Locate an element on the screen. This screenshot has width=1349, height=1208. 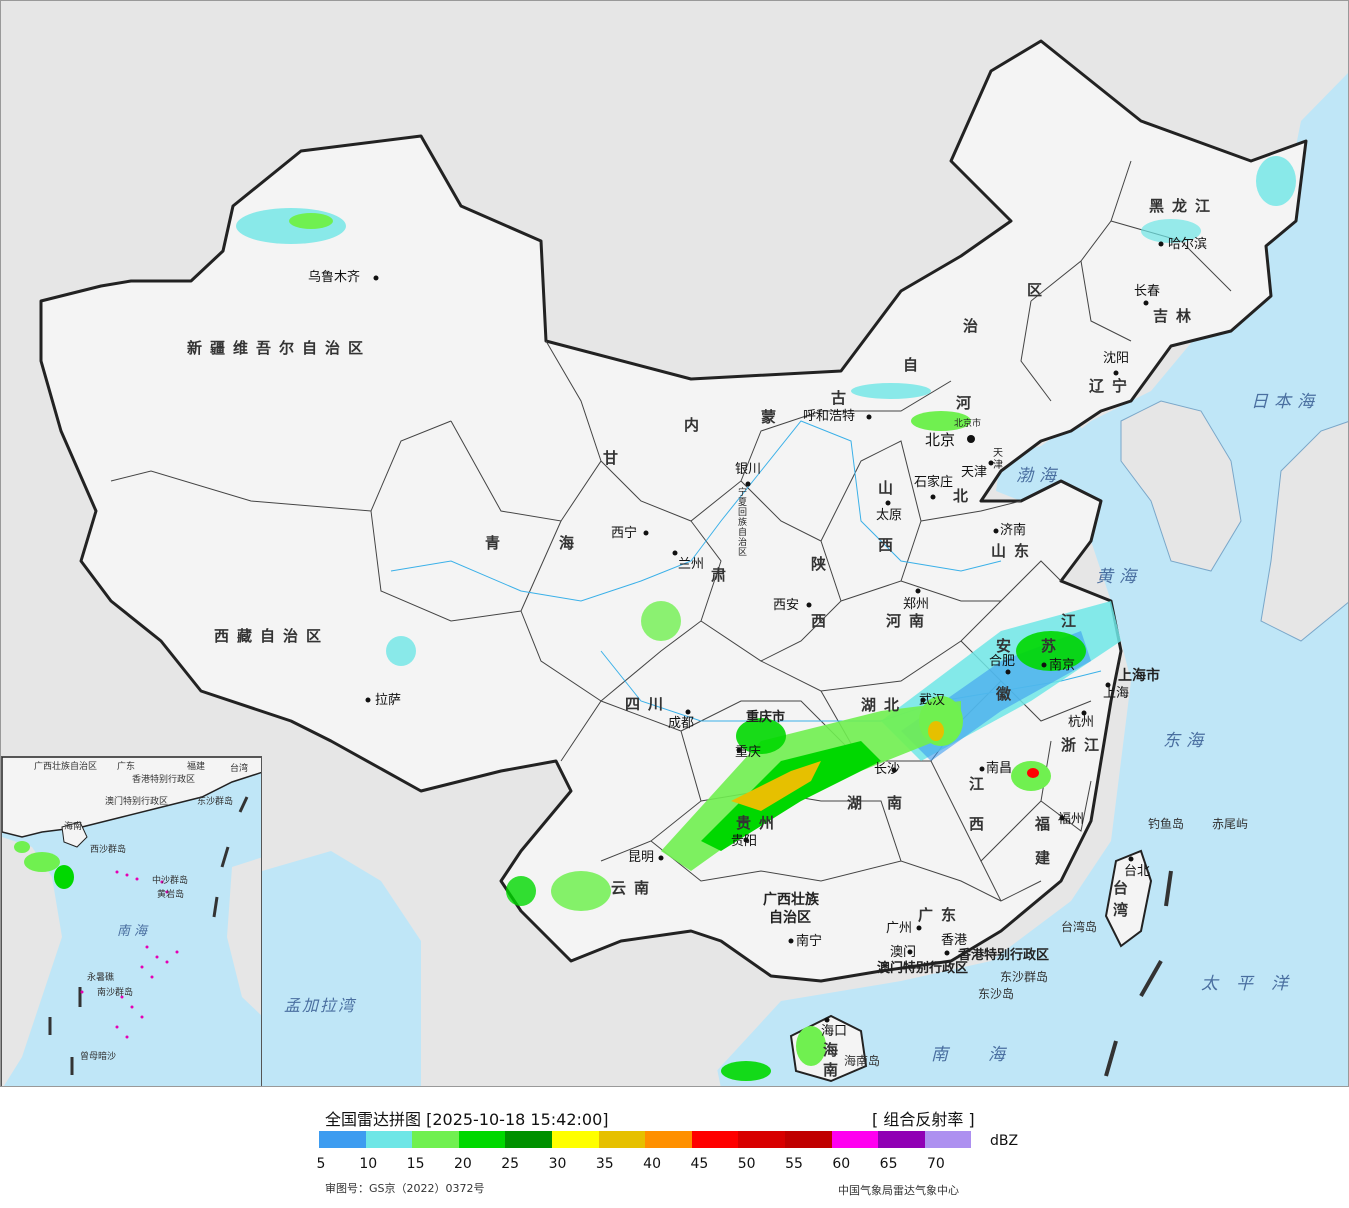
legend-title: 全国雷达拼图 [2025-10-18 15:42:00] is located at coordinates (467, 1119).